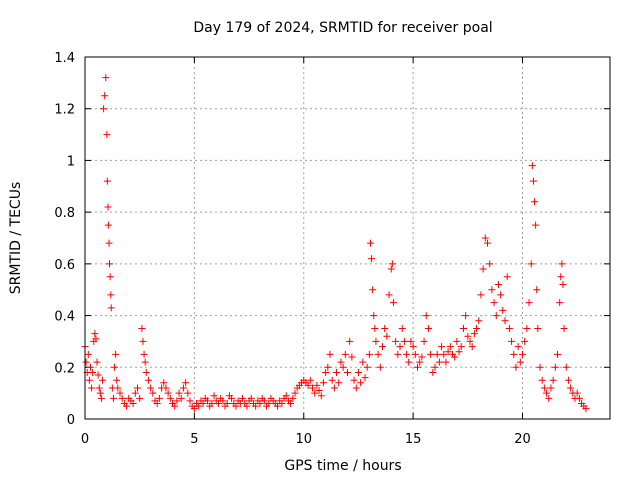 The image size is (640, 485). Describe the element at coordinates (413, 439) in the screenshot. I see `x-tick-label: 15` at that location.